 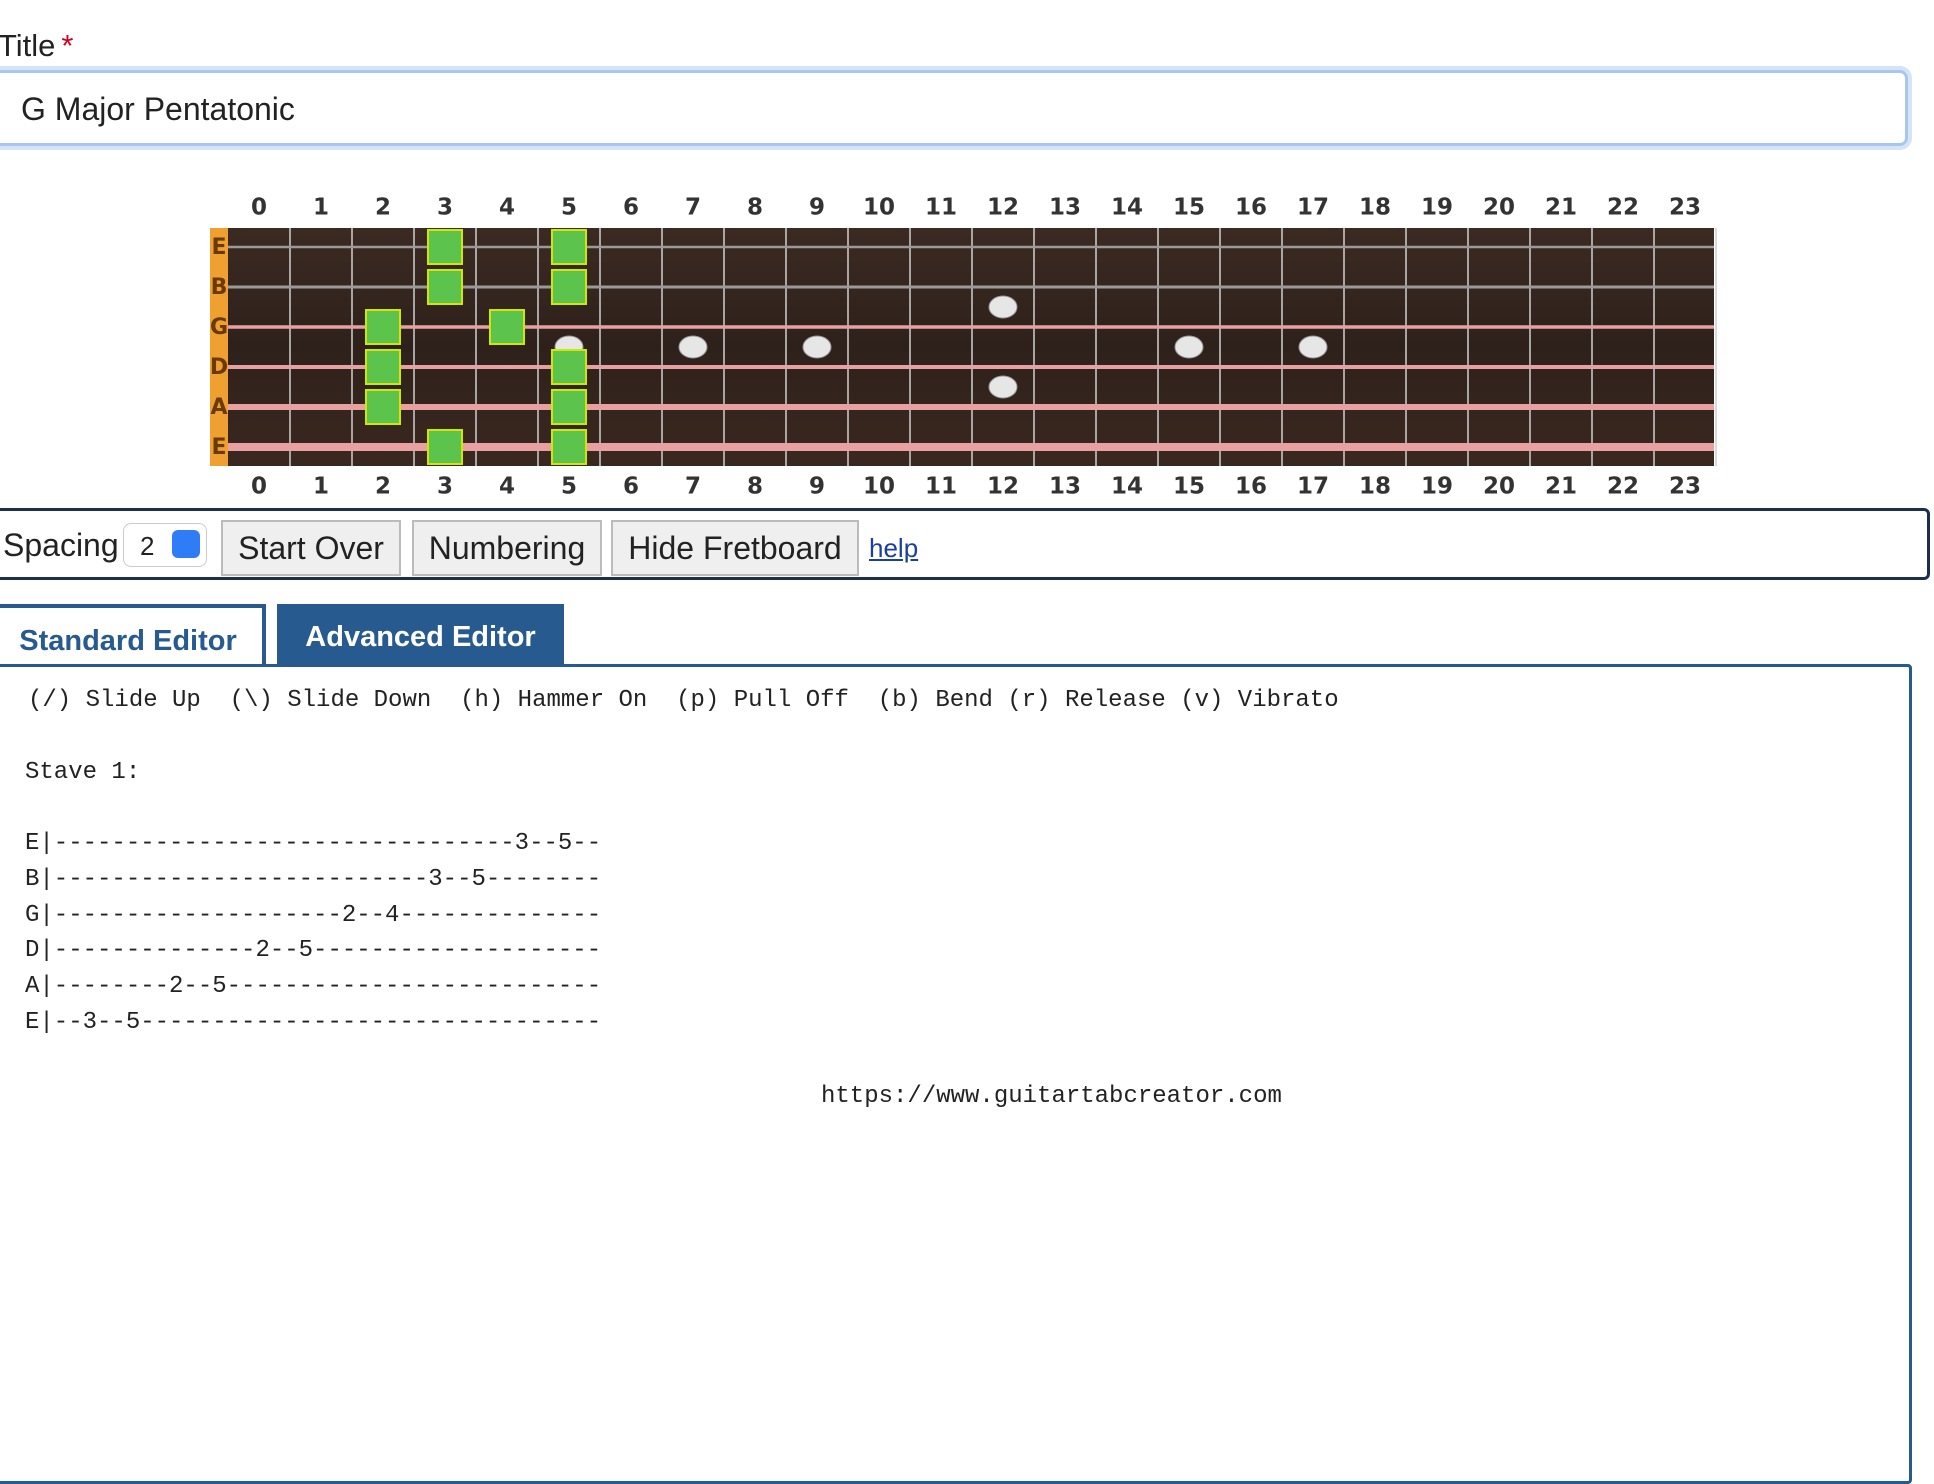 What do you see at coordinates (147, 546) in the screenshot?
I see `spacing-value: 2` at bounding box center [147, 546].